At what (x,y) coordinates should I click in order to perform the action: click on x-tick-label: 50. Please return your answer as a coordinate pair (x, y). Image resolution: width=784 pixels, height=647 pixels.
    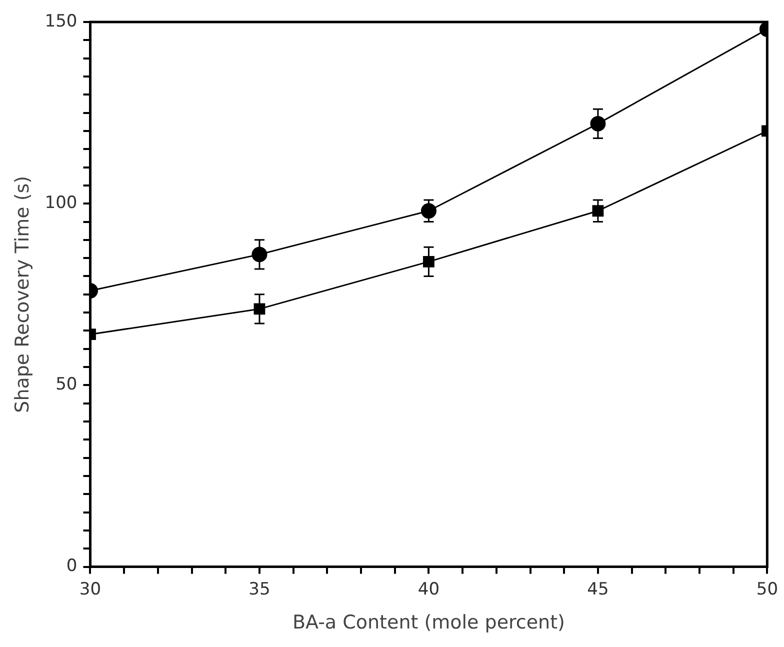
    Looking at the image, I should click on (767, 589).